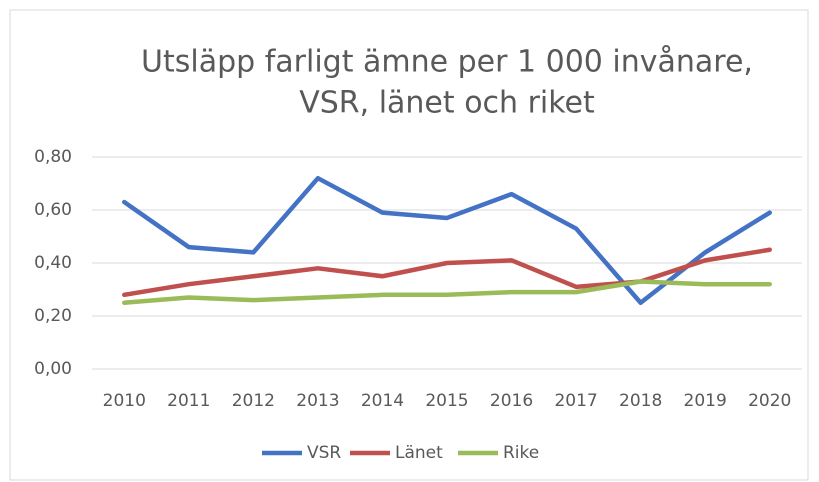 This screenshot has height=482, width=819. What do you see at coordinates (188, 401) in the screenshot?
I see `x-tick-label: 2011` at bounding box center [188, 401].